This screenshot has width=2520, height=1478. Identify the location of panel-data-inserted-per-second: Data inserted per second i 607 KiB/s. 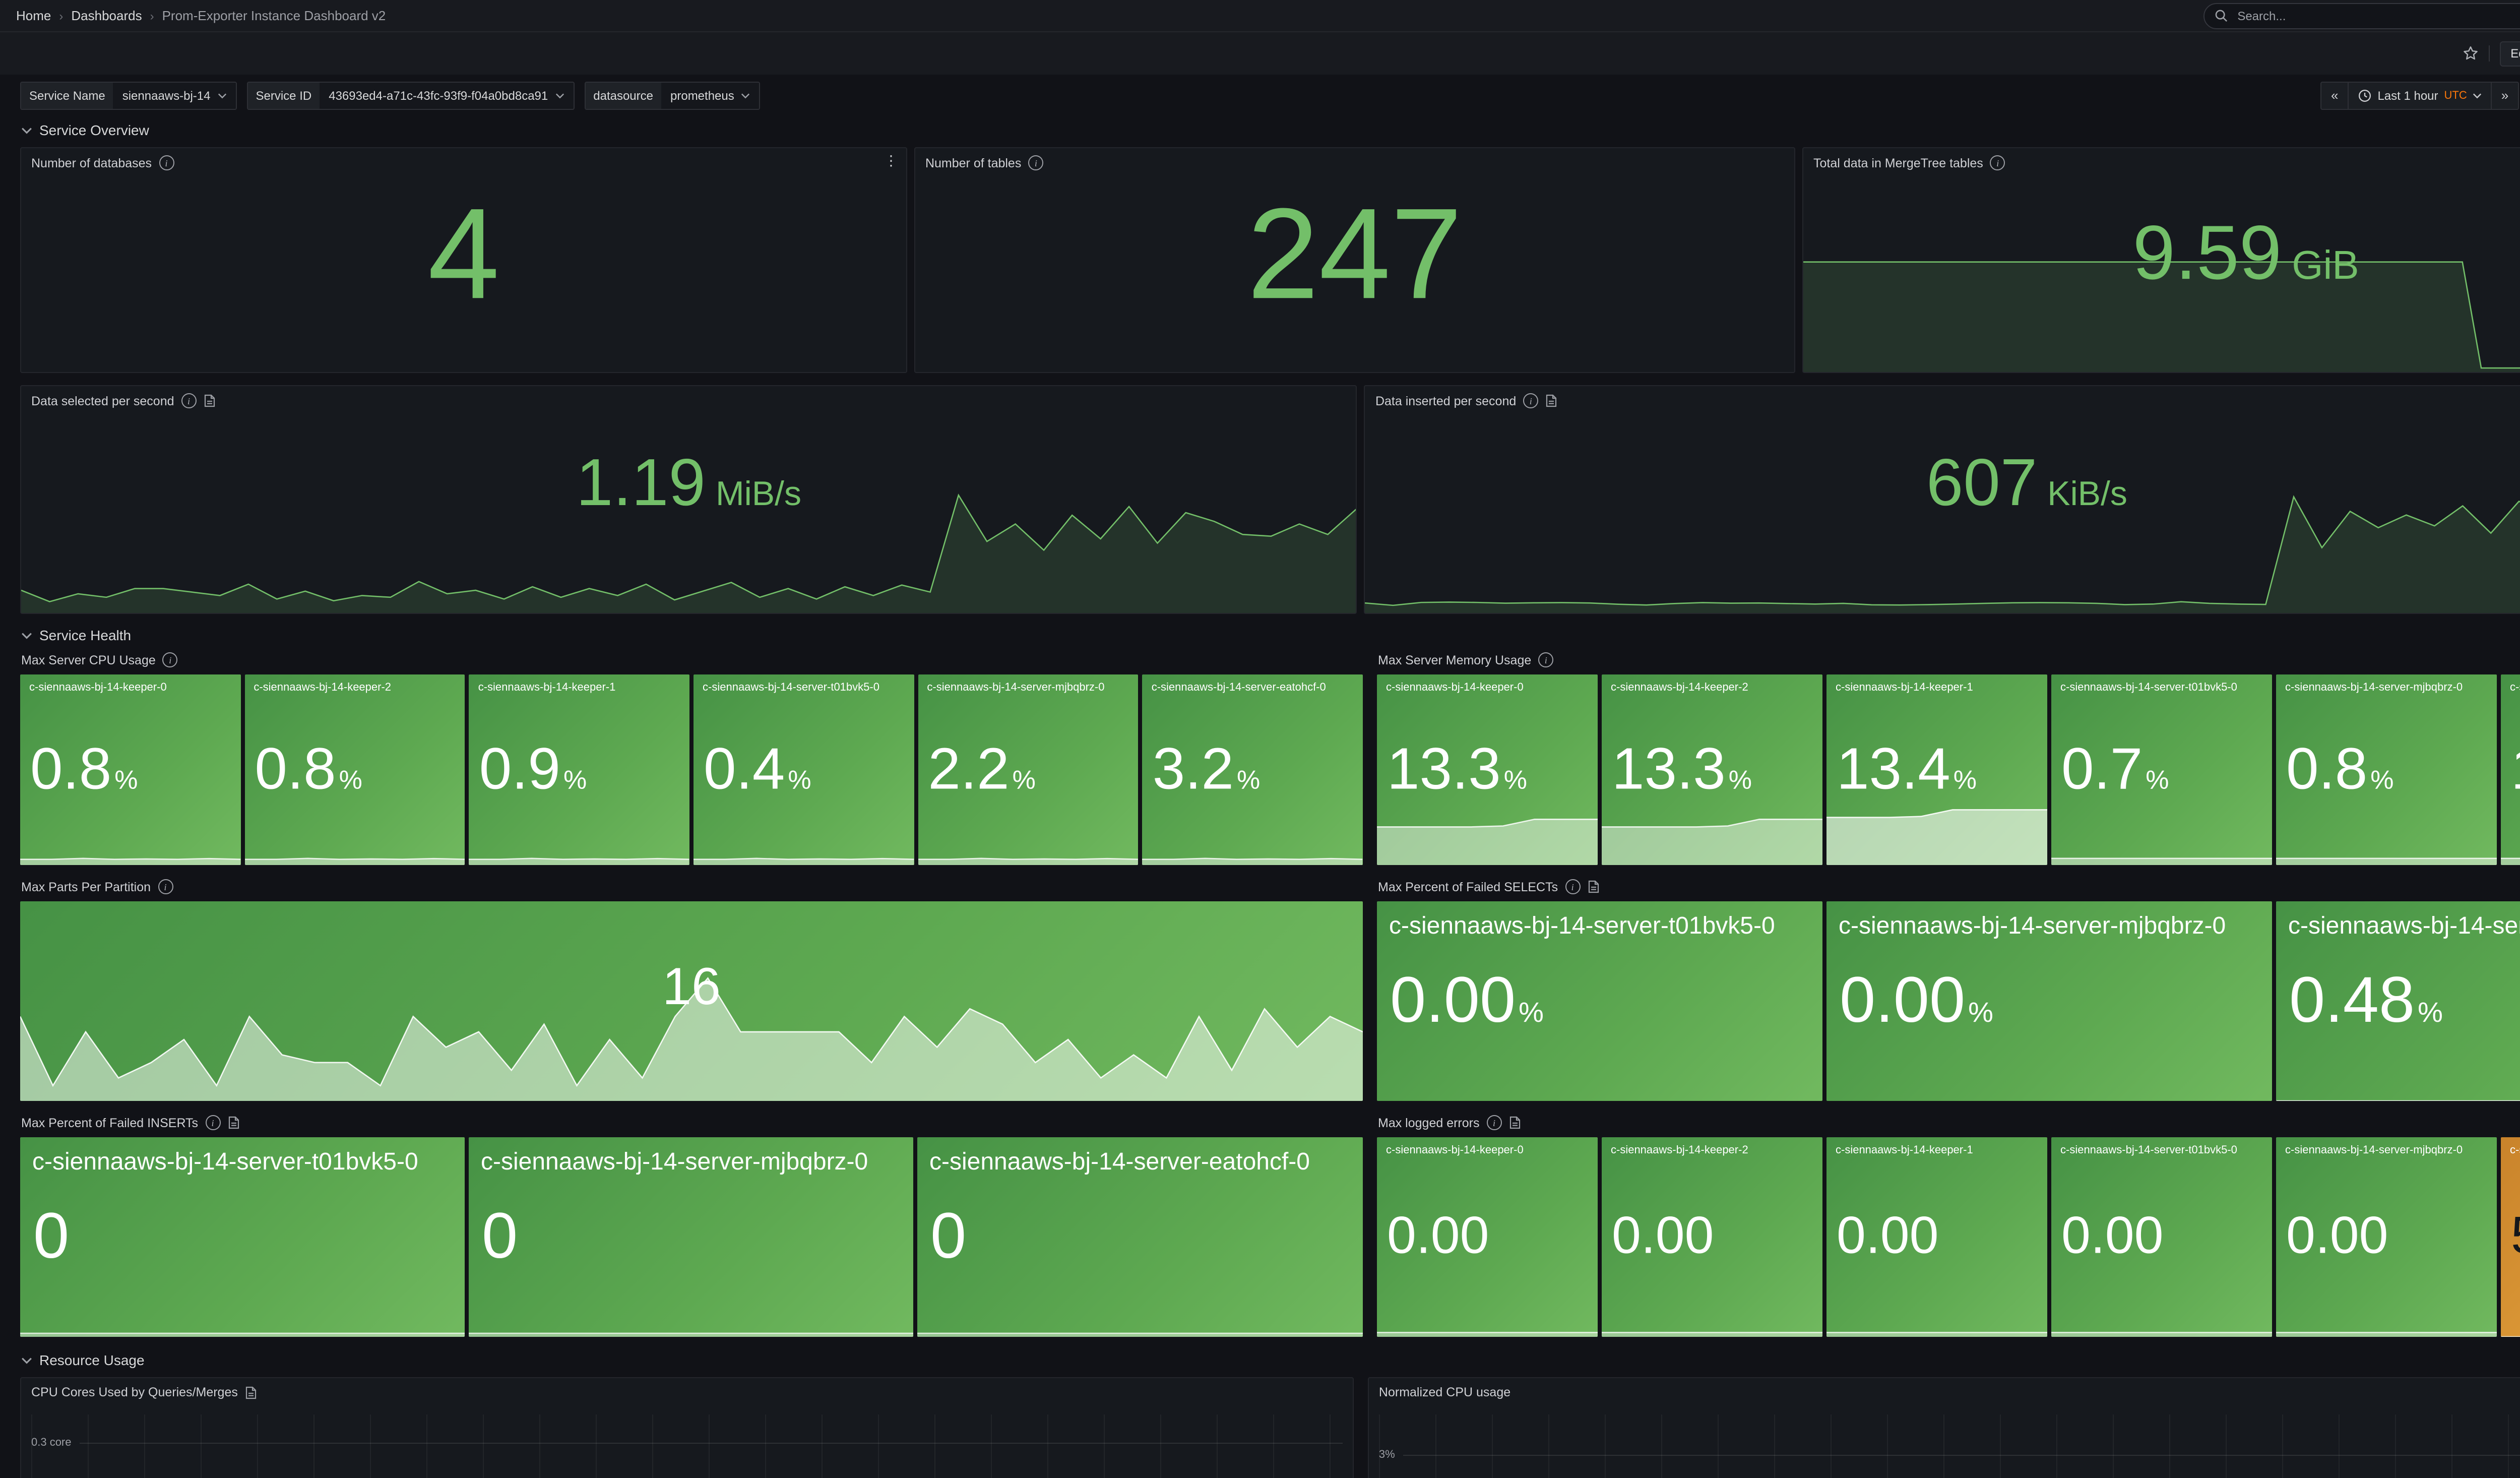
(1942, 499).